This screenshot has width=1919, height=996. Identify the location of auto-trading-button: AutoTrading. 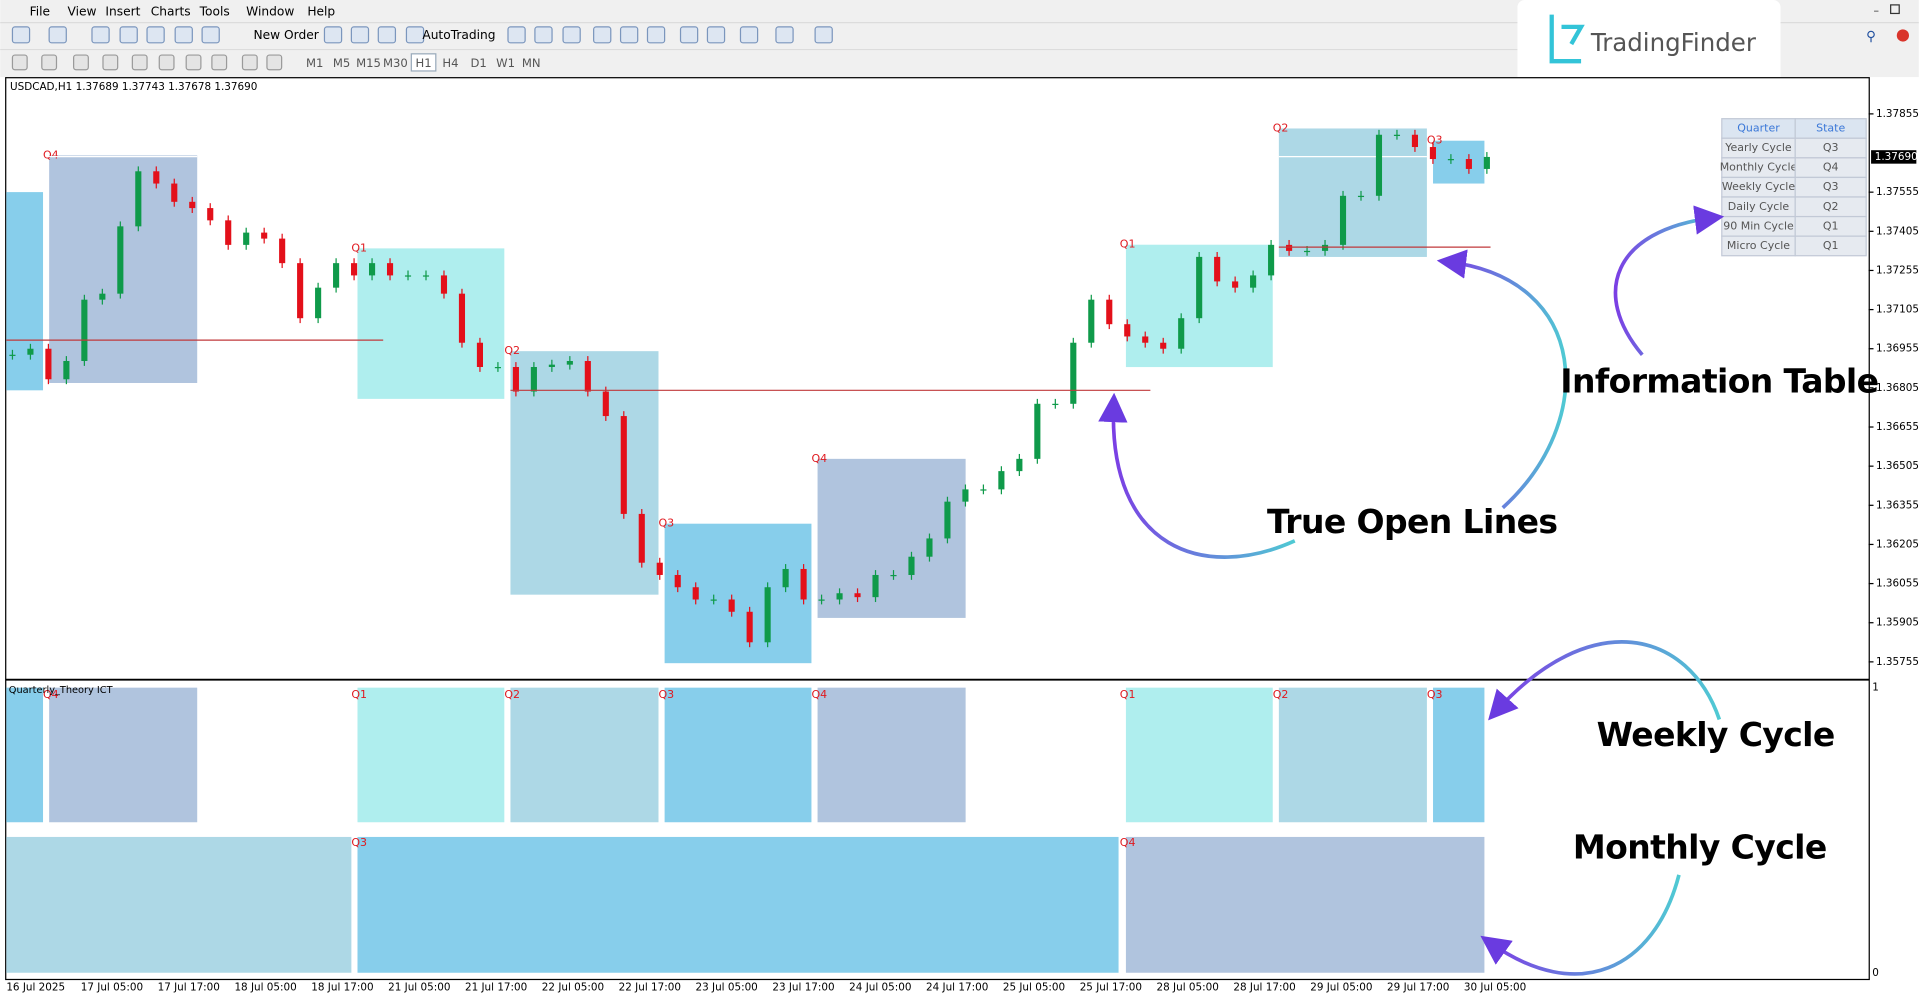
(458, 35).